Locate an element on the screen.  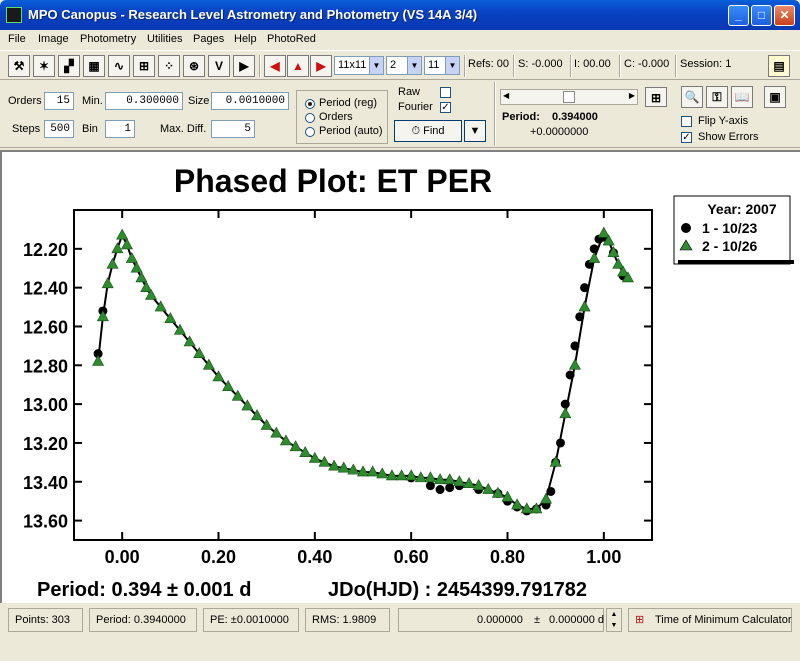
min-period-field: 0.300000 is located at coordinates (144, 101).